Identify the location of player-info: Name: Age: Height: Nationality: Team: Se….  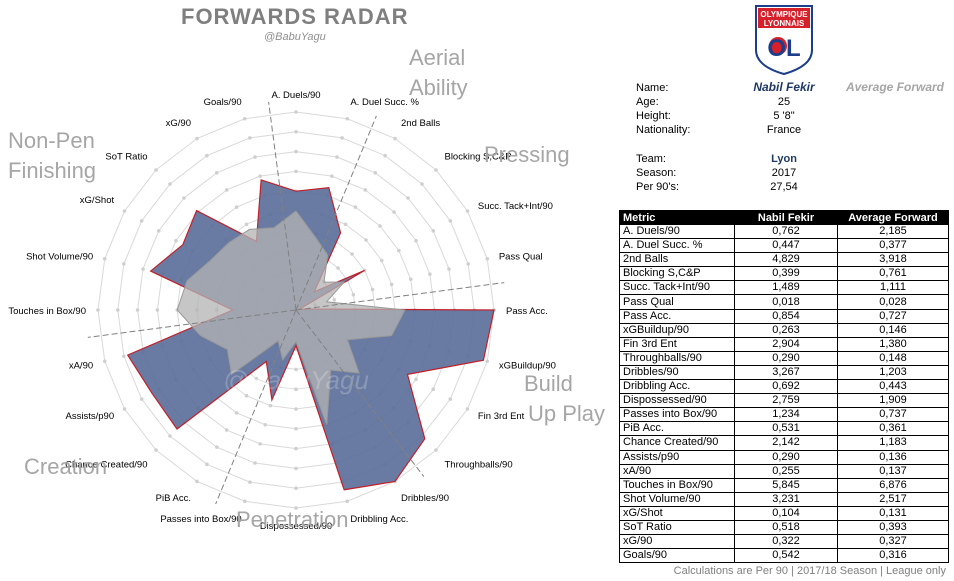
(795, 141).